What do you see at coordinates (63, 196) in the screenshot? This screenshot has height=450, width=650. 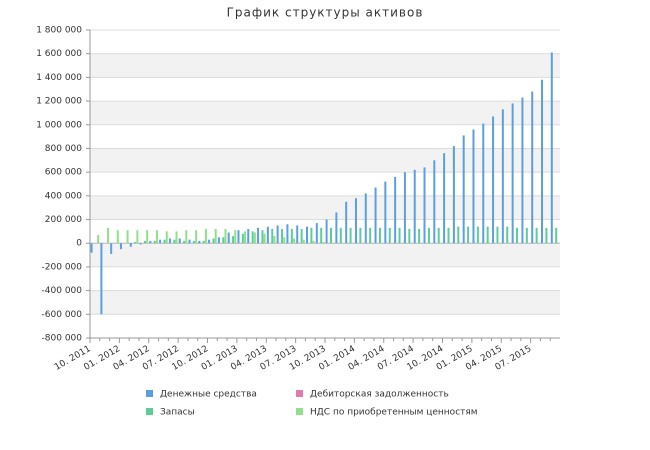 I see `y-tick-label: 400 000` at bounding box center [63, 196].